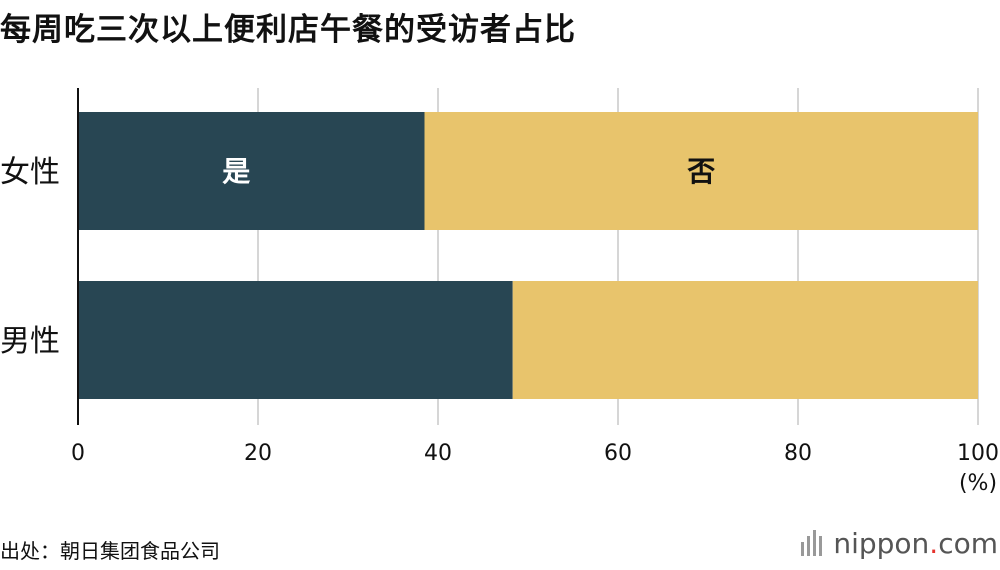  I want to click on x-tick-label: 0, so click(78, 453).